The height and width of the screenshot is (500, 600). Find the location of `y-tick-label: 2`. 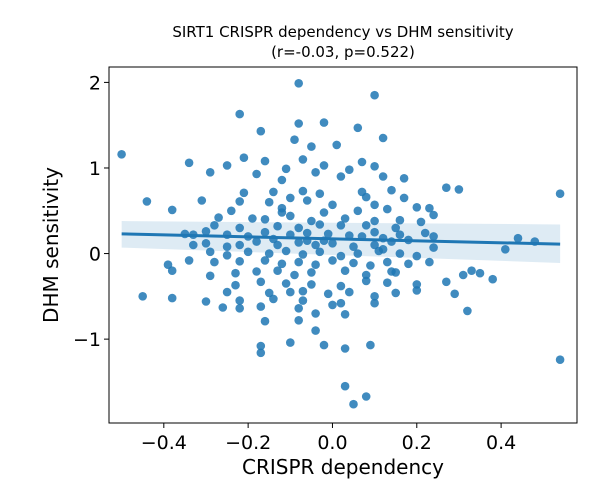

y-tick-label: 2 is located at coordinates (95, 83).